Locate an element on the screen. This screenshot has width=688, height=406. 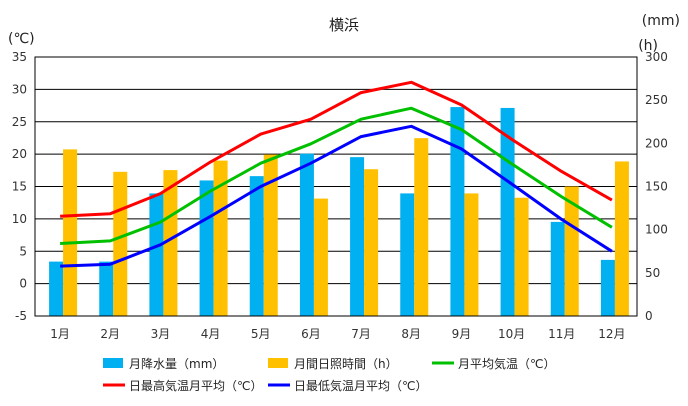
x-tick-label: 11月 is located at coordinates (561, 334).